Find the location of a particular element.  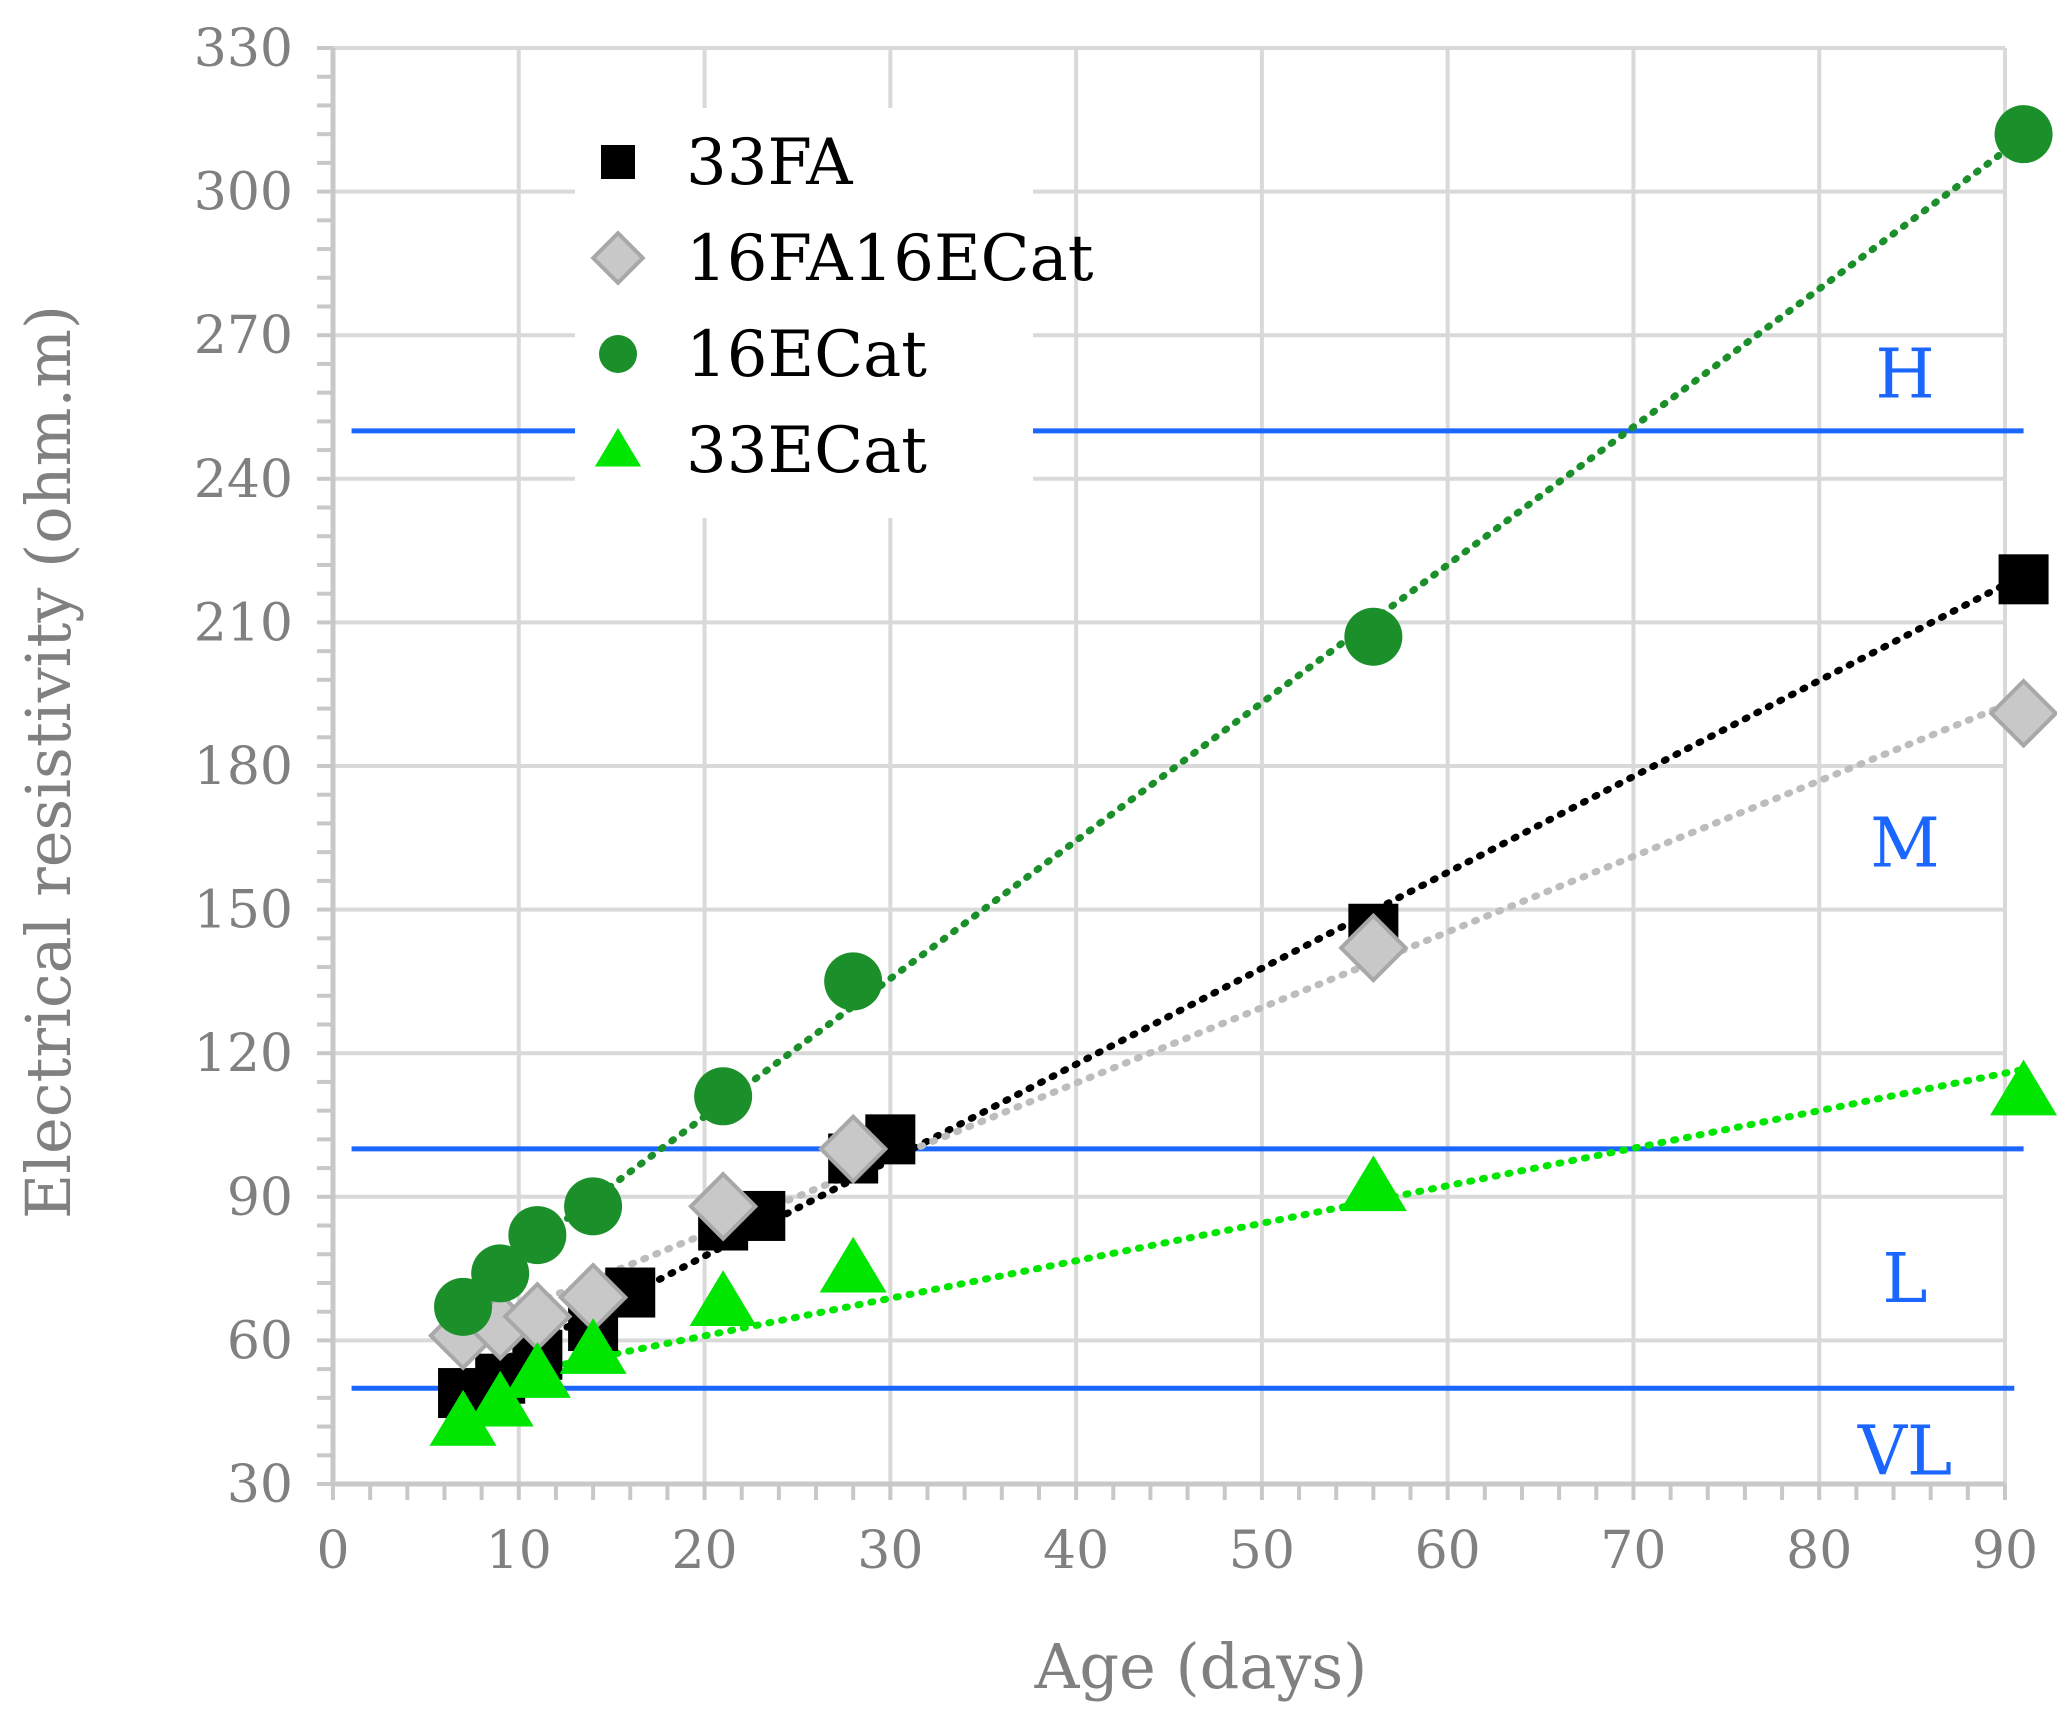

x-tick-label: 0 is located at coordinates (332, 1551).